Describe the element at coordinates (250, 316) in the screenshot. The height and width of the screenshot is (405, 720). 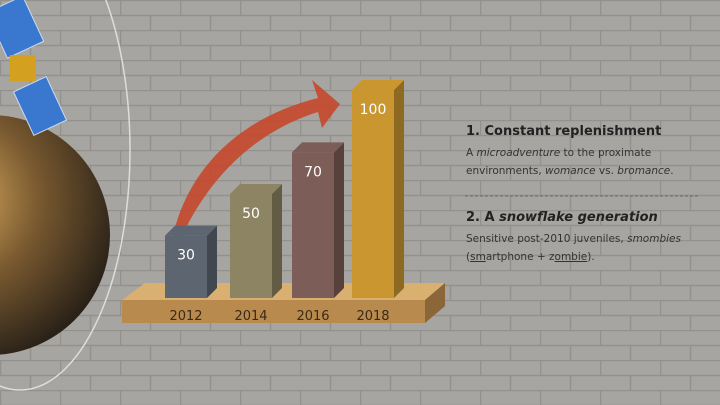
I see `x-tick-label: 2014` at that location.